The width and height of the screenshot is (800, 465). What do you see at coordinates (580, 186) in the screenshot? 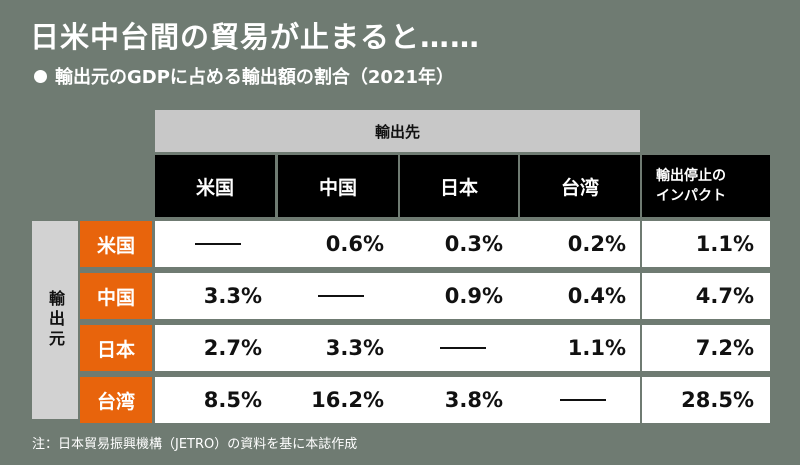
I see `column-header-3: 台湾` at bounding box center [580, 186].